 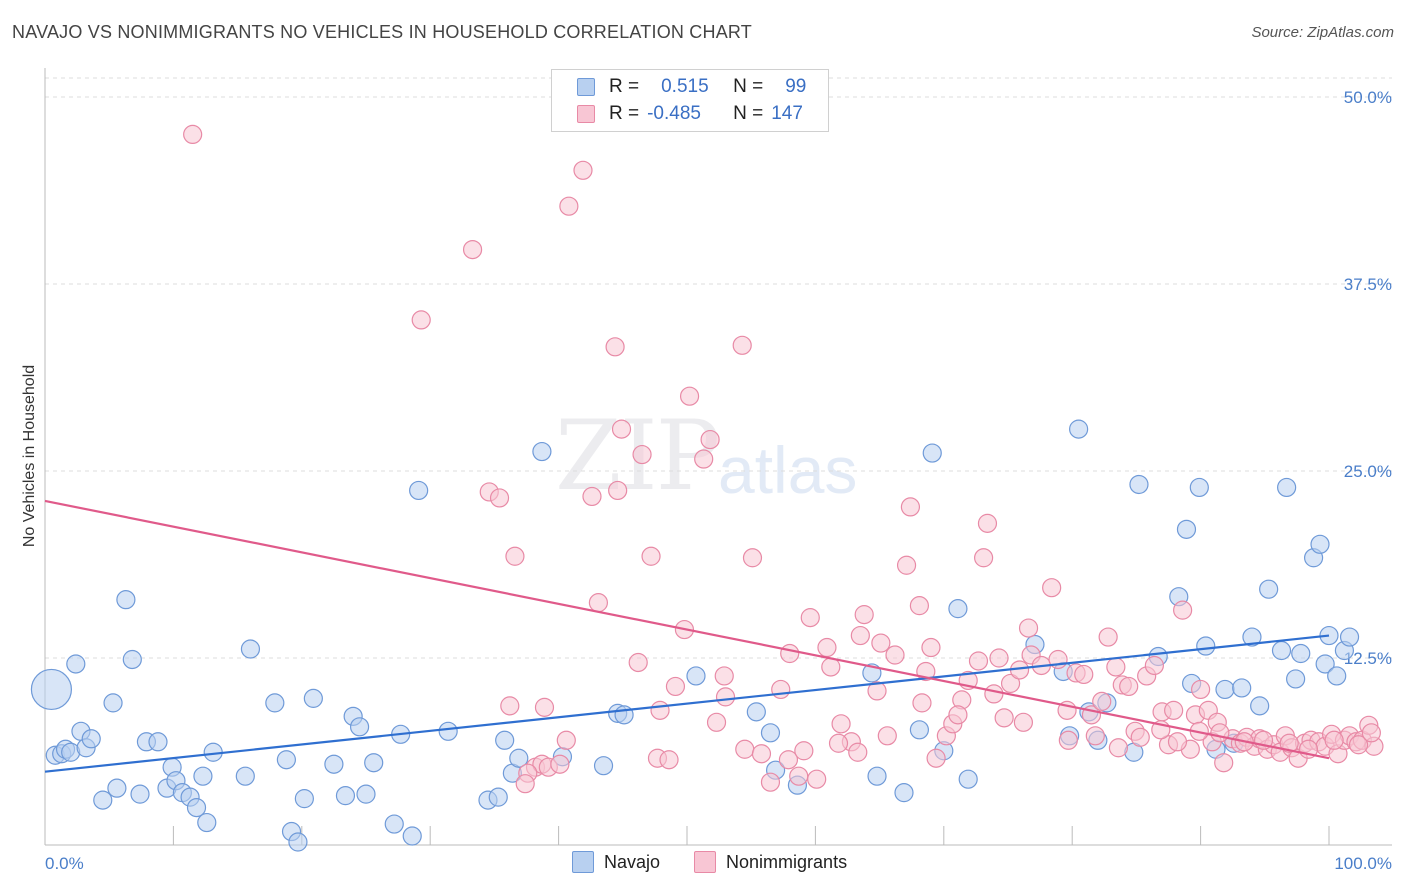 I want to click on nonimmigrants-legend-label: Nonimmigrants, so click(x=787, y=861).